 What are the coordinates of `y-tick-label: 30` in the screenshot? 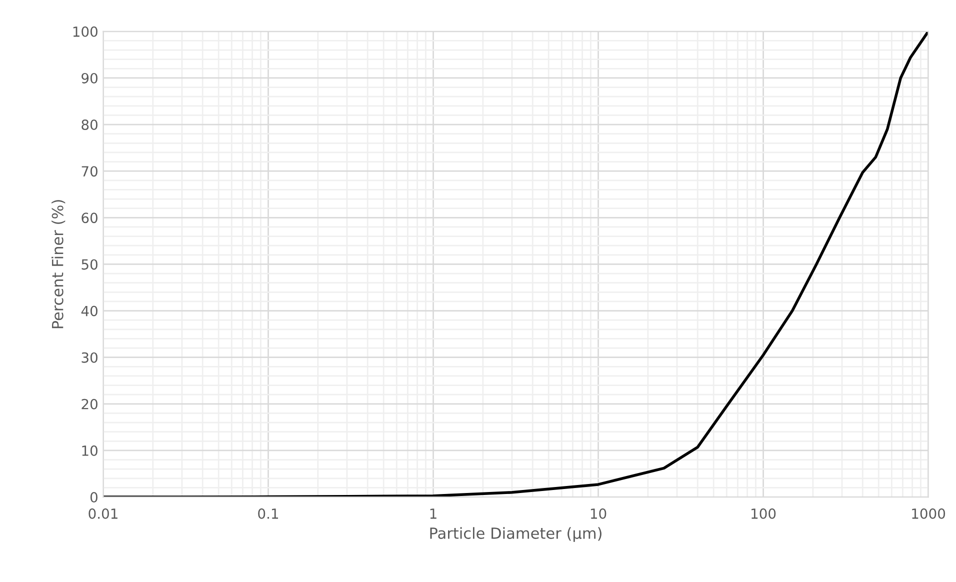 It's located at (90, 357).